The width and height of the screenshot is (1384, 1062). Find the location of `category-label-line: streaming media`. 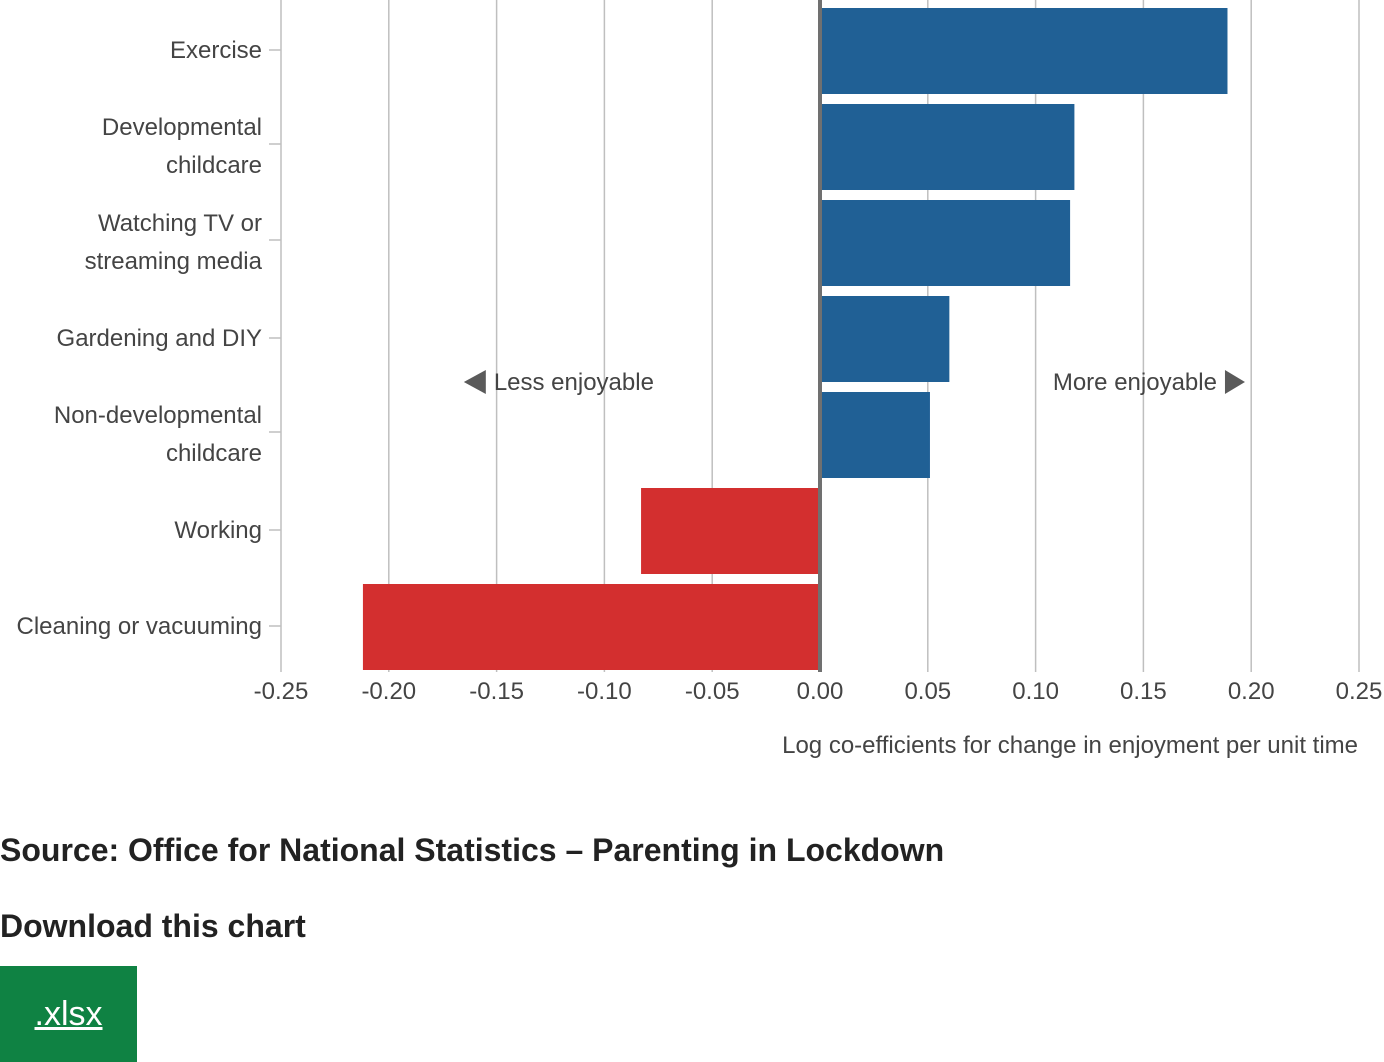

category-label-line: streaming media is located at coordinates (174, 261).